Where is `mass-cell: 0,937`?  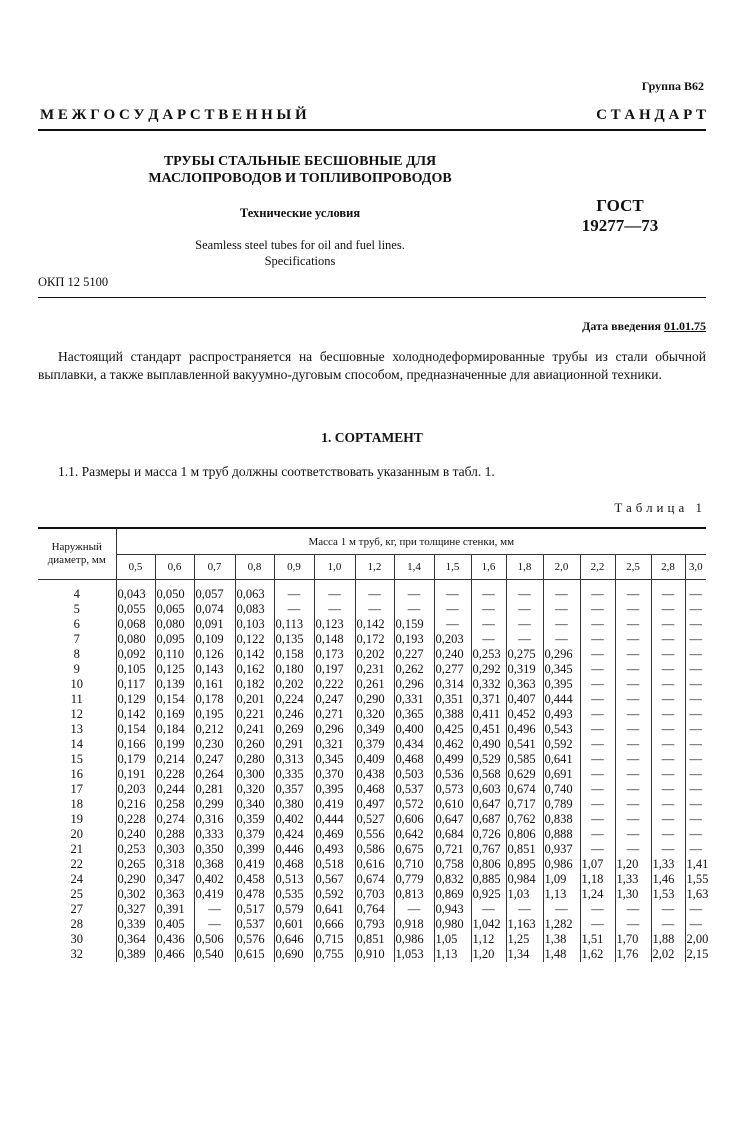 mass-cell: 0,937 is located at coordinates (561, 849).